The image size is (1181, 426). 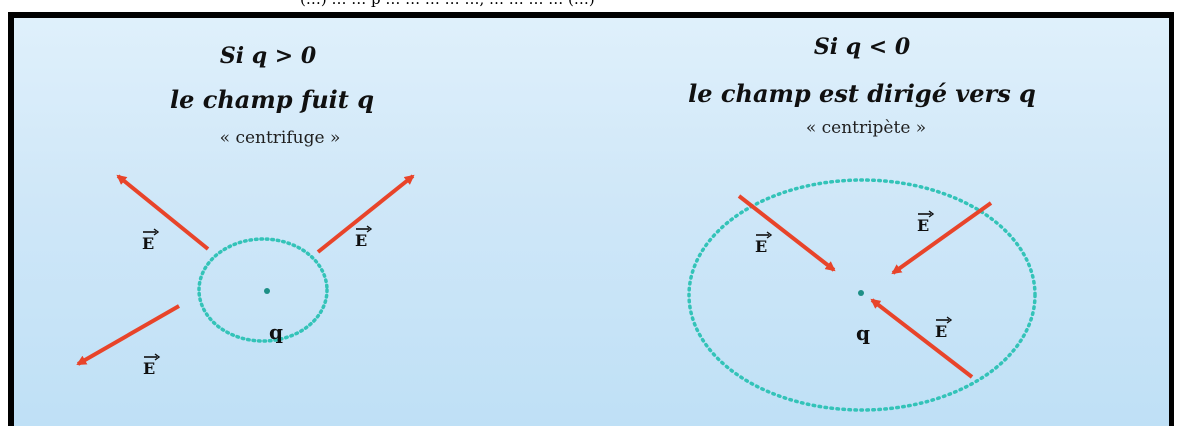 What do you see at coordinates (128, 335) in the screenshot?
I see `field-arrow-down-left` at bounding box center [128, 335].